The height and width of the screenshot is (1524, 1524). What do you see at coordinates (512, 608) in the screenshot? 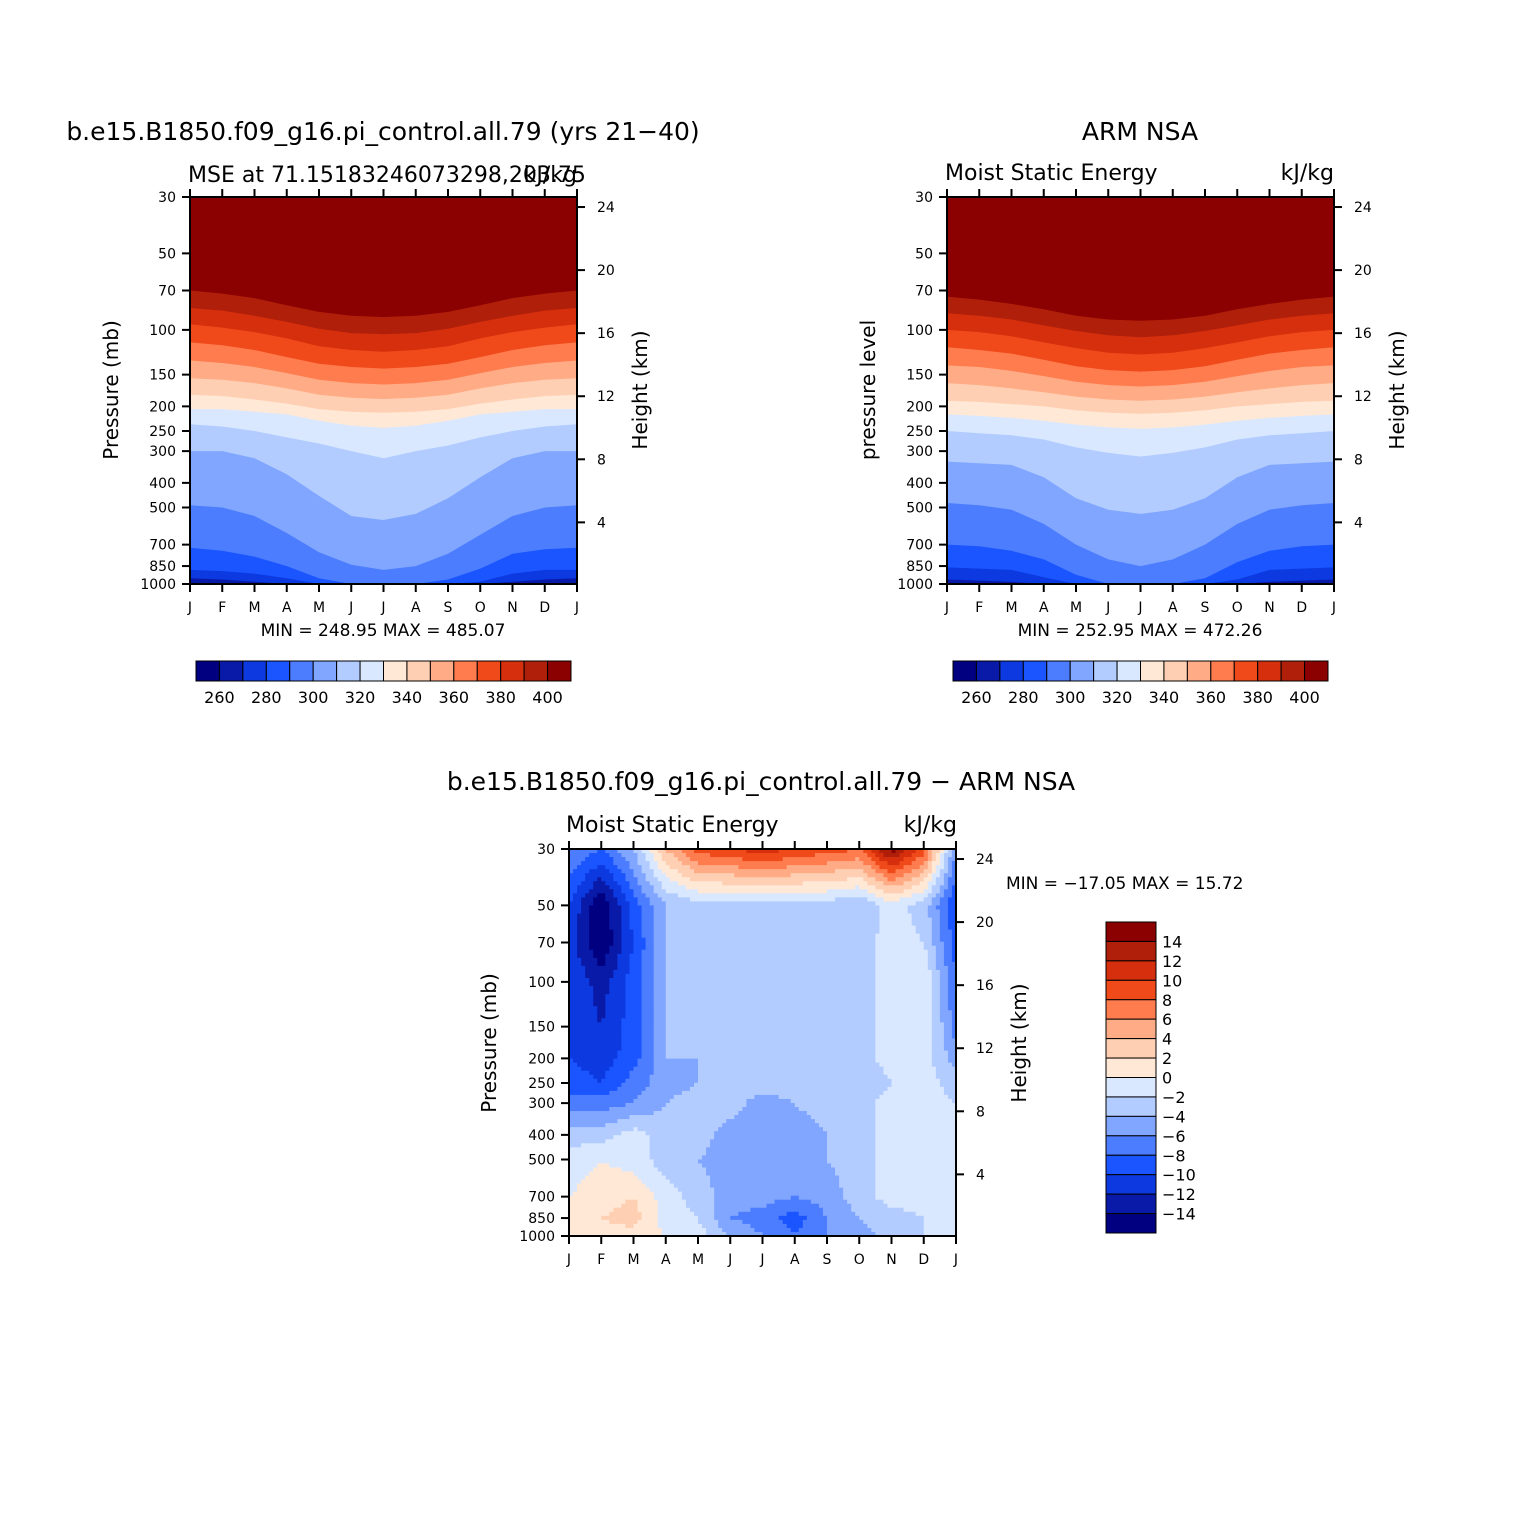
I see `p1-xtick-label: N` at bounding box center [512, 608].